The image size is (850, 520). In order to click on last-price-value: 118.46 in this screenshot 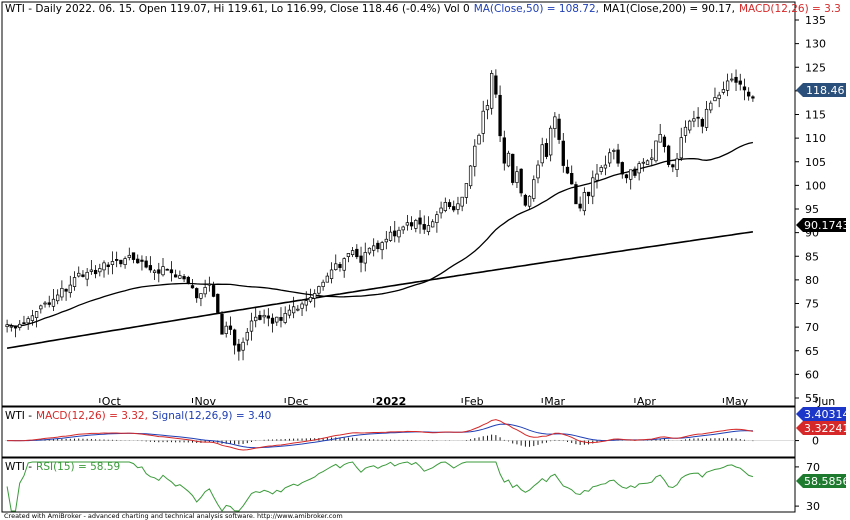, I will do `click(825, 90)`.